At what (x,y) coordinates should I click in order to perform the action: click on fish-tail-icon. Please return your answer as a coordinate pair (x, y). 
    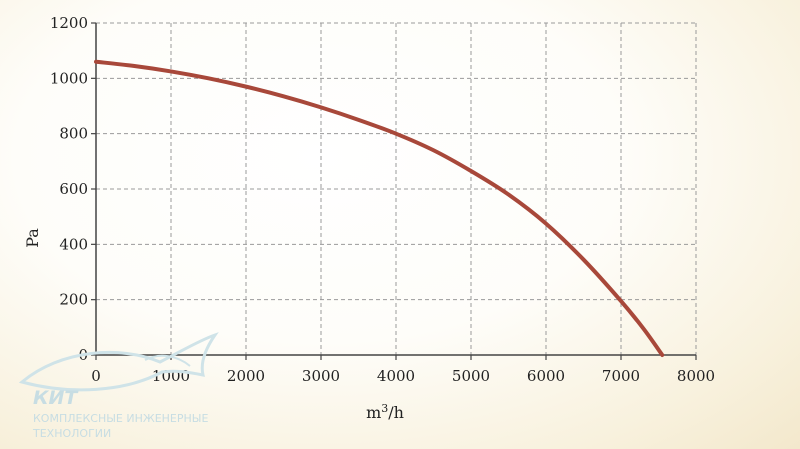
    Looking at the image, I should click on (167, 360).